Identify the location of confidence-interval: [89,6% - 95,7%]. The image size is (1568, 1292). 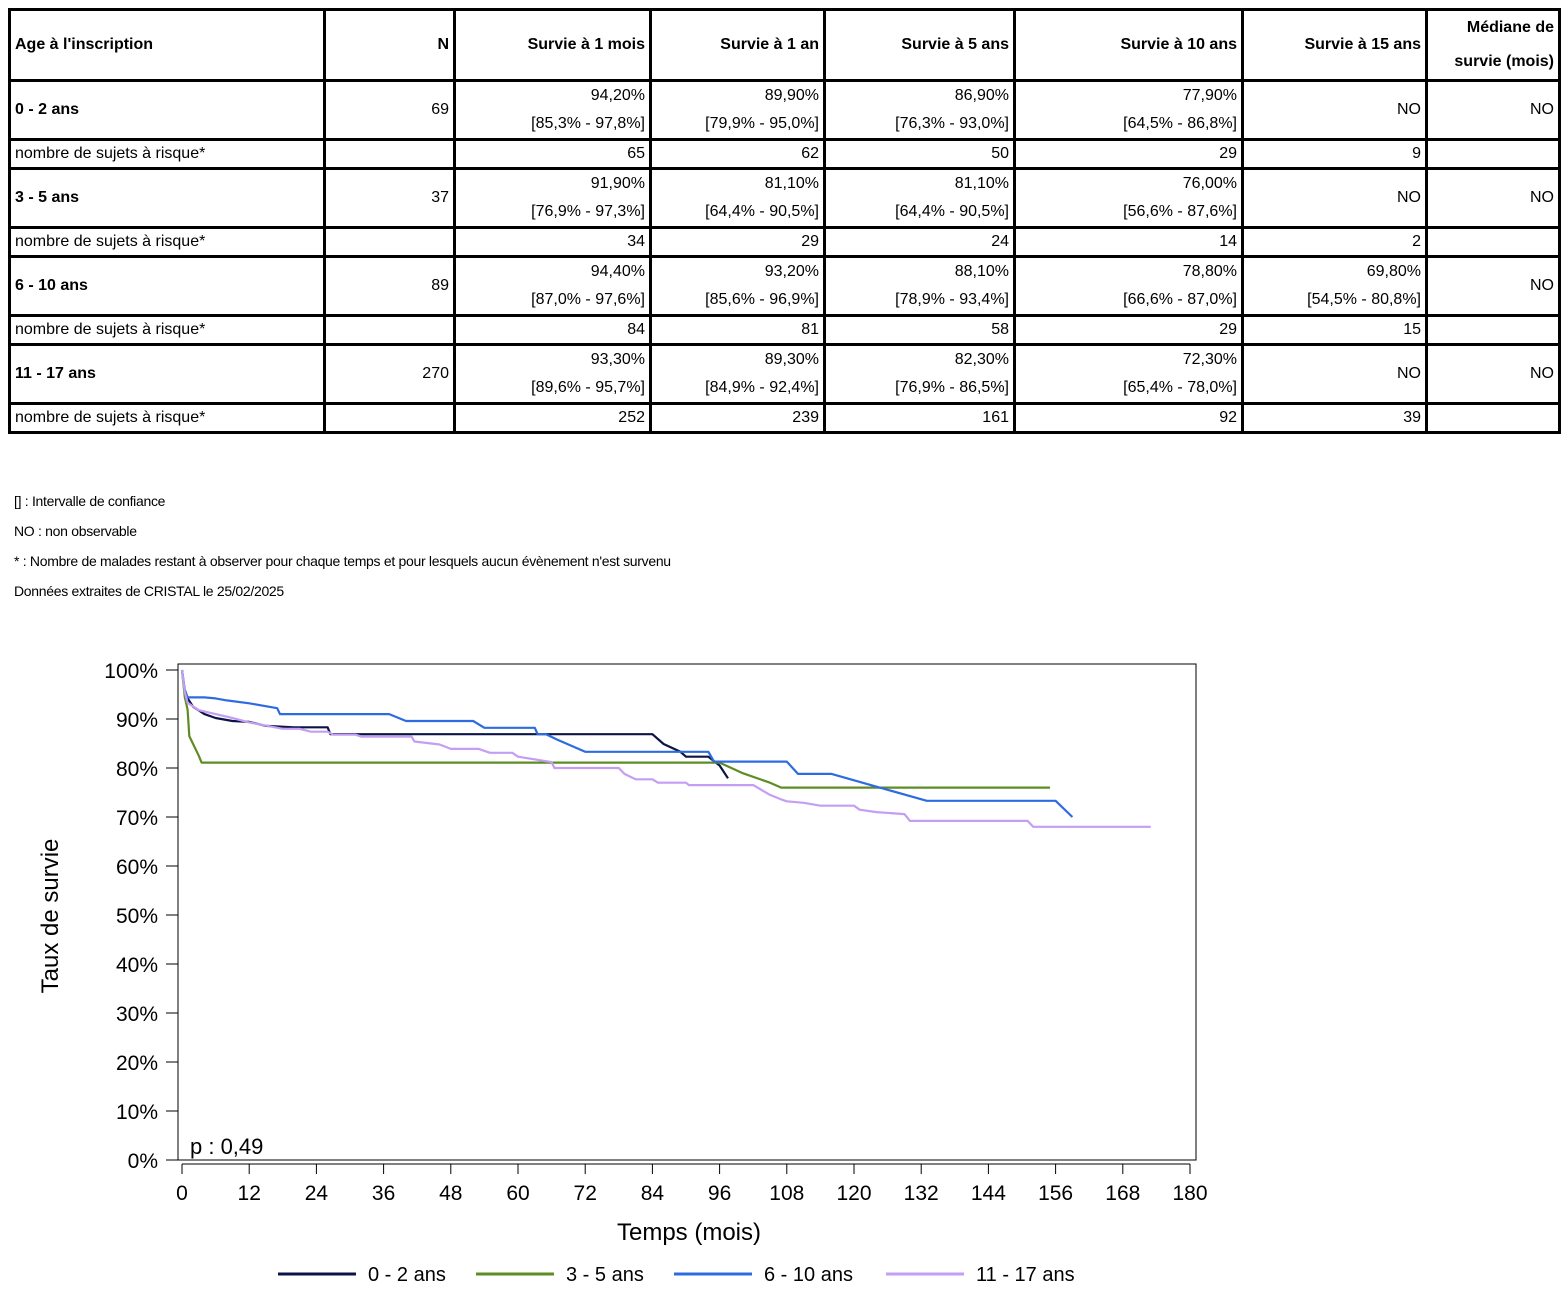
(588, 387).